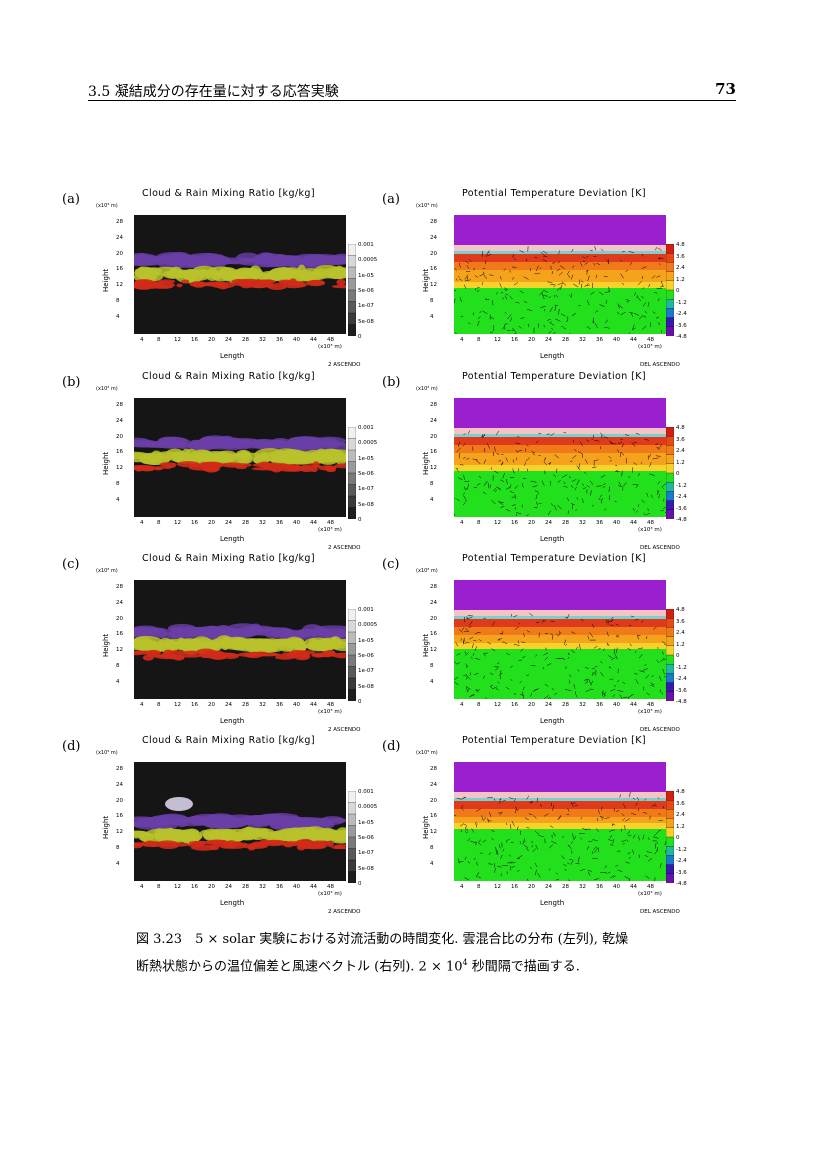 The width and height of the screenshot is (826, 1169). What do you see at coordinates (360, 884) in the screenshot?
I see `colorbar-label: 0` at bounding box center [360, 884].